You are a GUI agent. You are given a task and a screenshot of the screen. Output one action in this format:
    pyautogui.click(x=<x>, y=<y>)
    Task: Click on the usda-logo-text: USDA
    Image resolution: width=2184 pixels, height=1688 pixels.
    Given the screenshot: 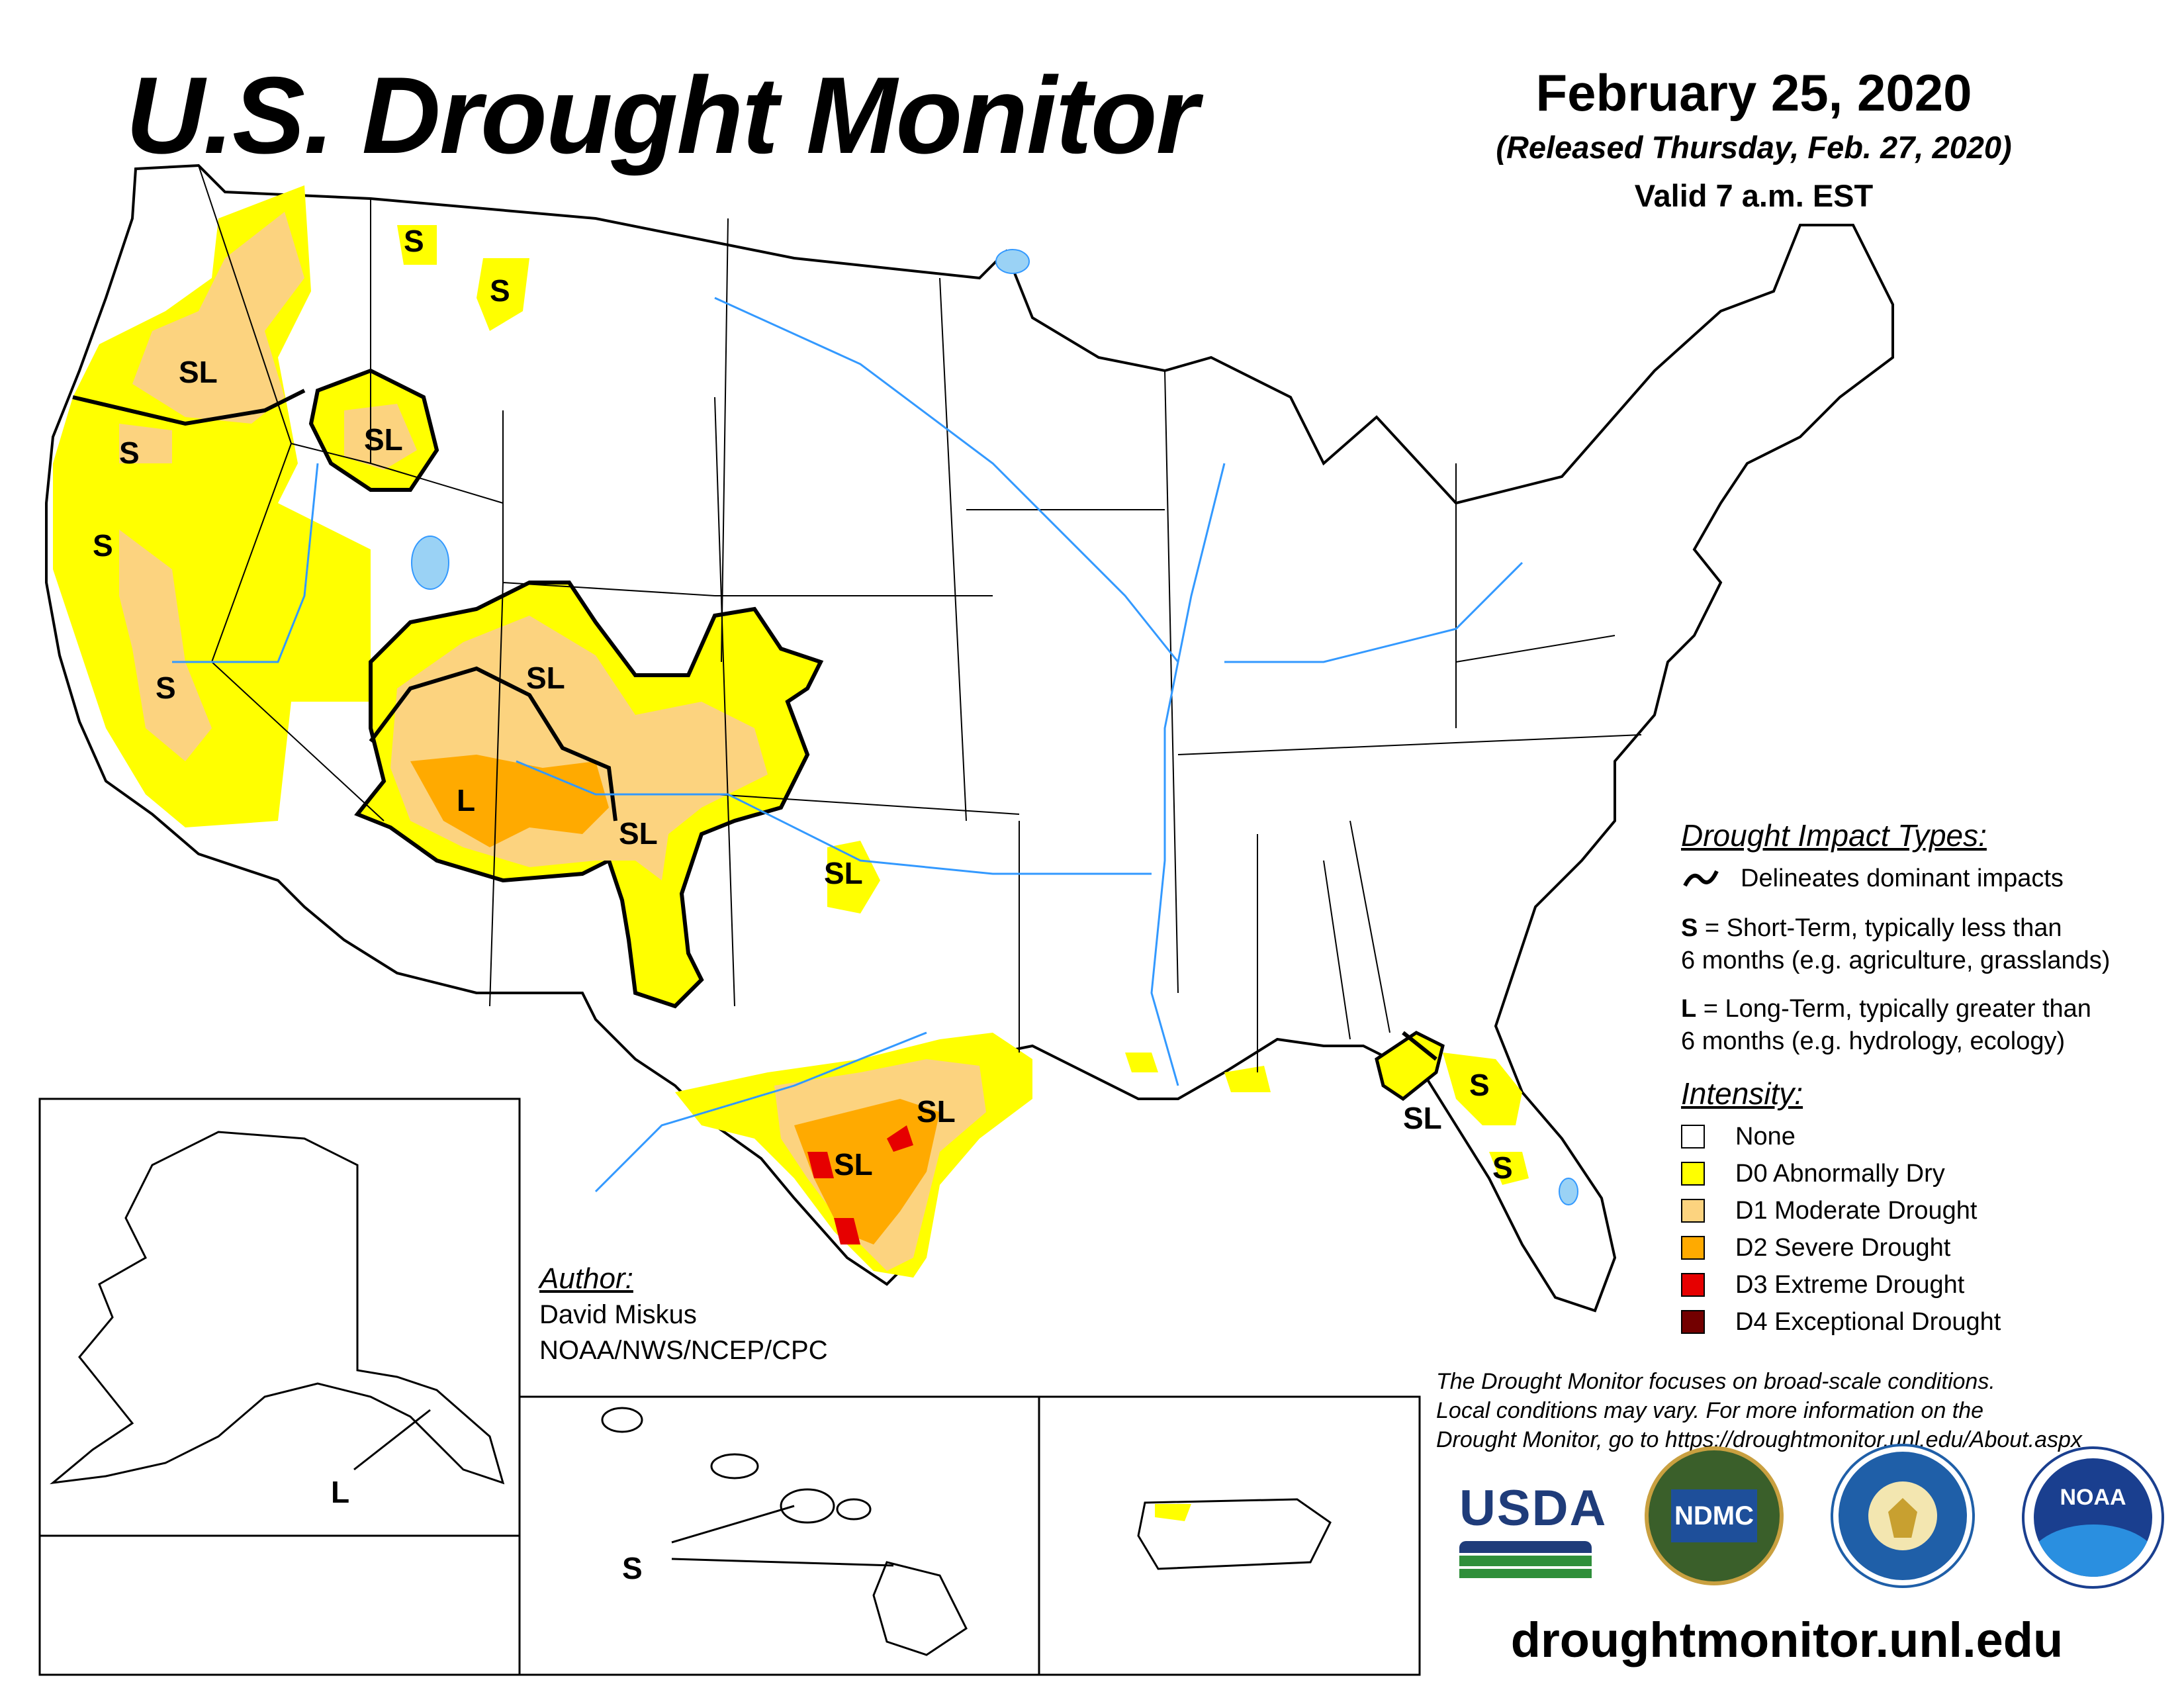 What is the action you would take?
    pyautogui.click(x=1533, y=1508)
    